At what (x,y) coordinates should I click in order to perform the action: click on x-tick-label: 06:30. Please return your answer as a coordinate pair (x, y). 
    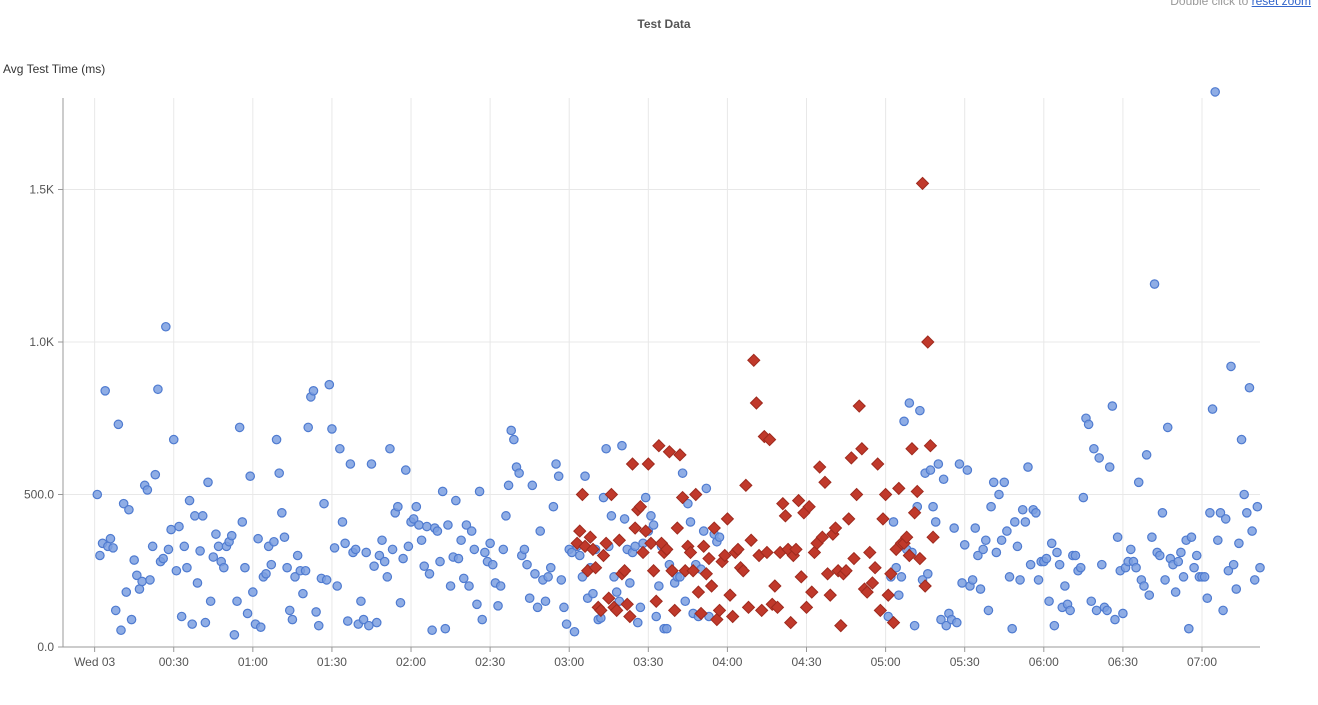
    Looking at the image, I should click on (1123, 662).